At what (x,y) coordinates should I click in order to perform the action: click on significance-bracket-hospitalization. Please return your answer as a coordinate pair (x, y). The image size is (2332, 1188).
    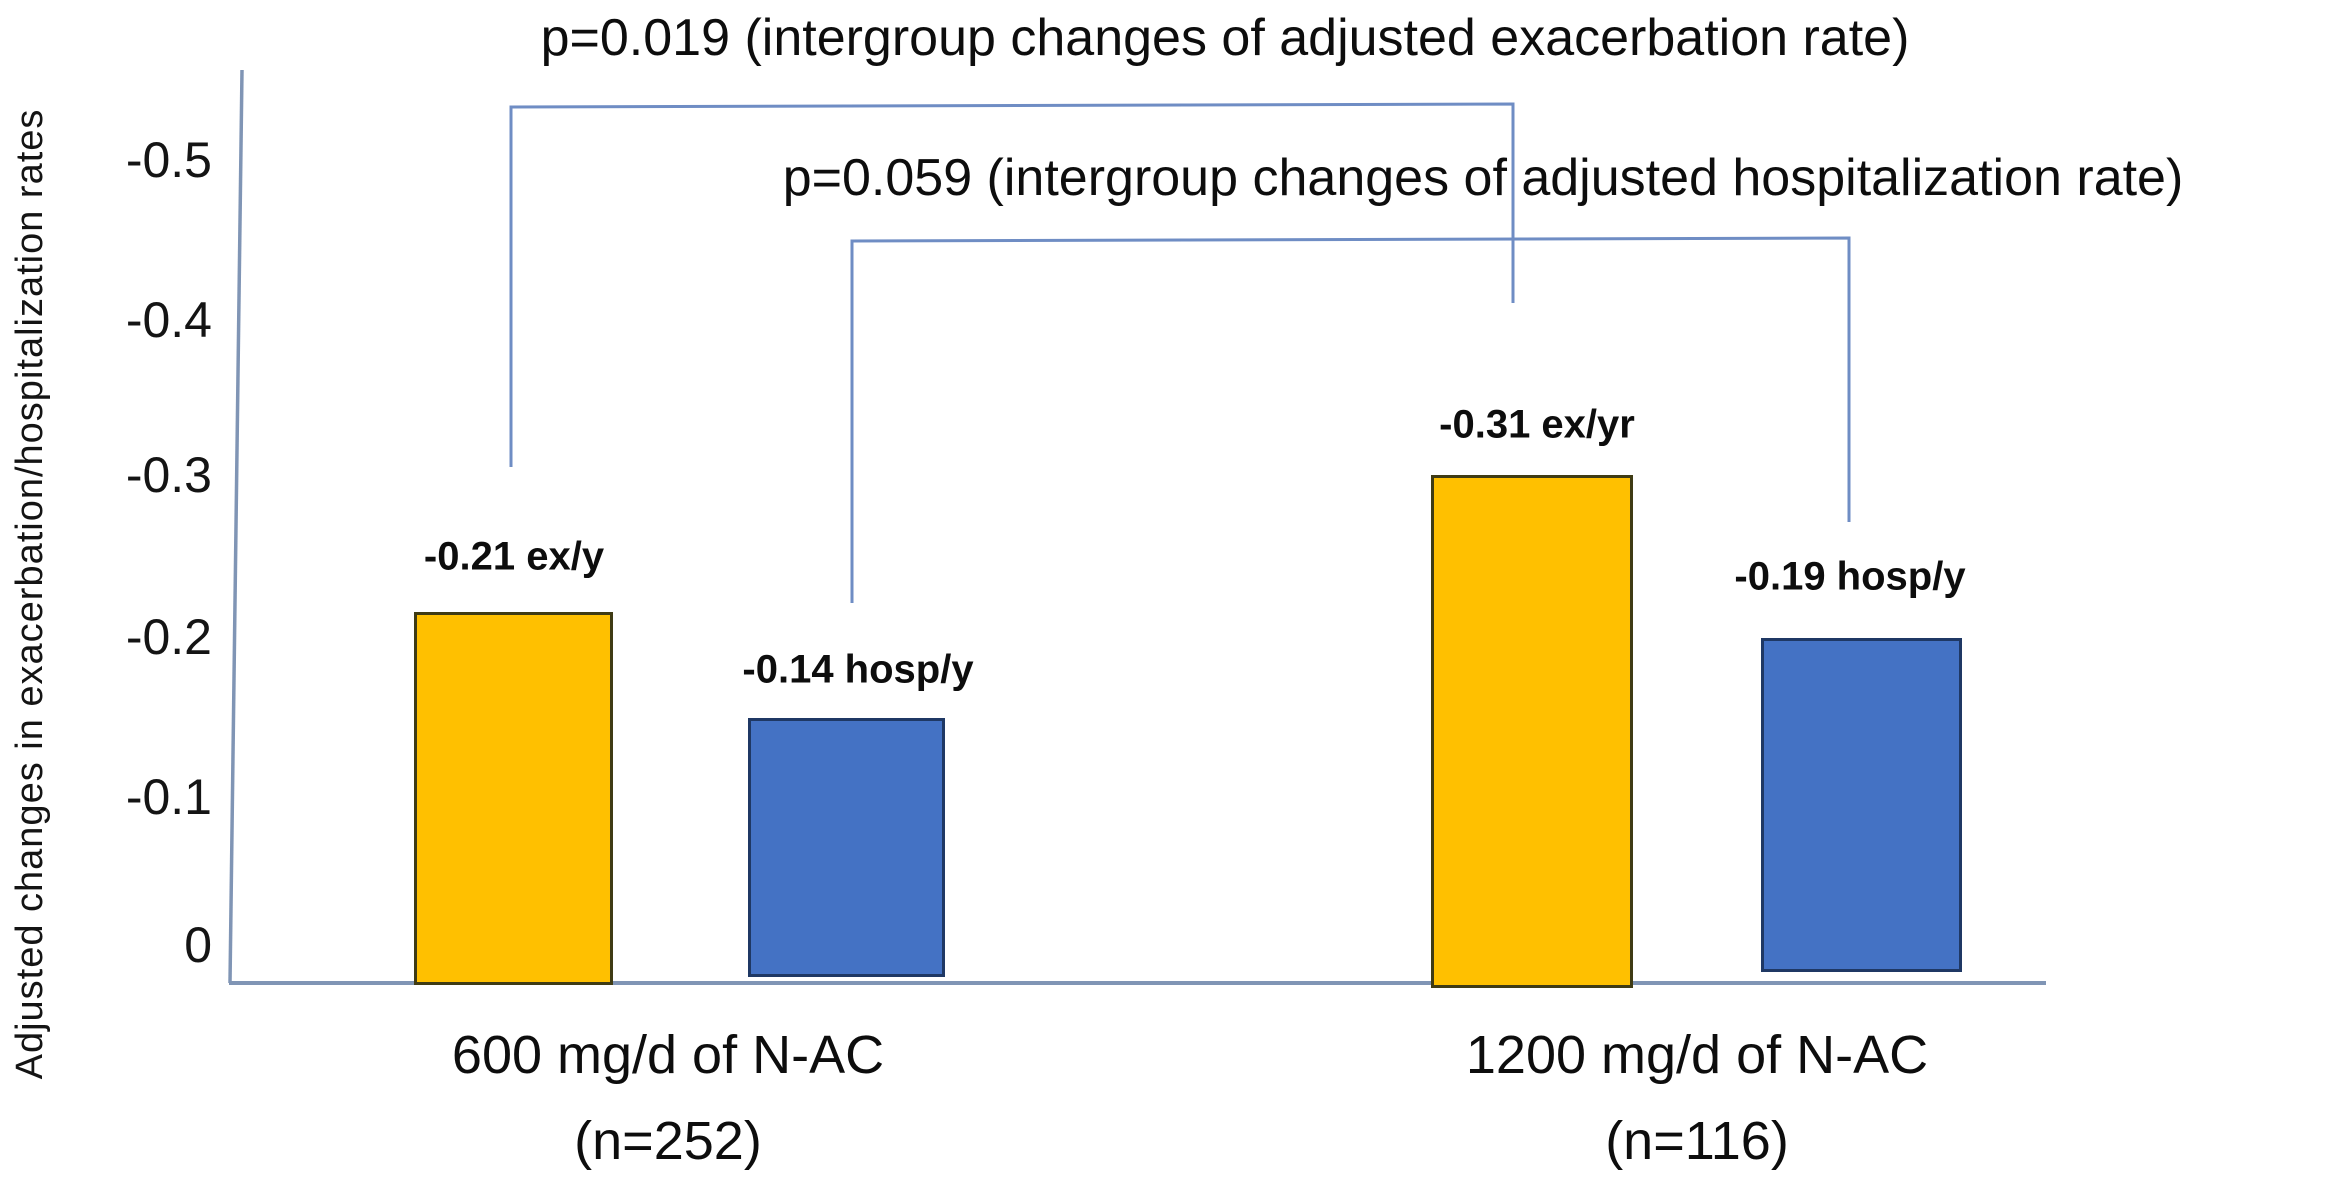
    Looking at the image, I should click on (1350, 419).